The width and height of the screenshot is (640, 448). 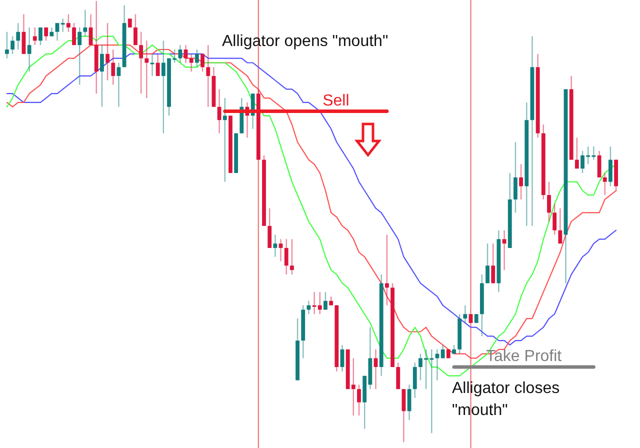 I want to click on annotation: Alligator opens "mouth", so click(x=305, y=41).